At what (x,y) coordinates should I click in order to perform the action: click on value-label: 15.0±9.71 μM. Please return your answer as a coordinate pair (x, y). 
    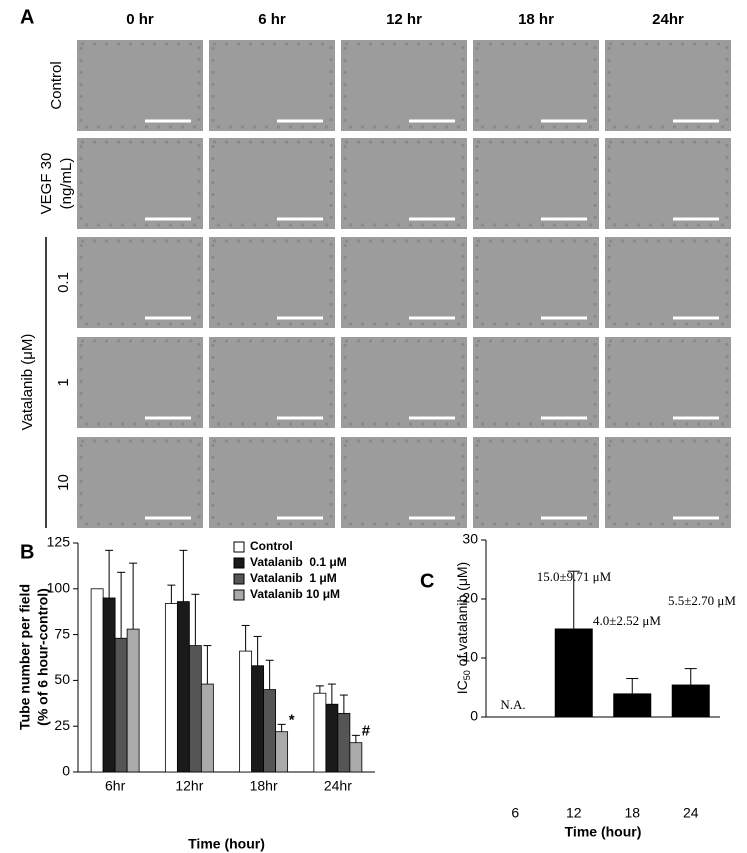
    Looking at the image, I should click on (574, 576).